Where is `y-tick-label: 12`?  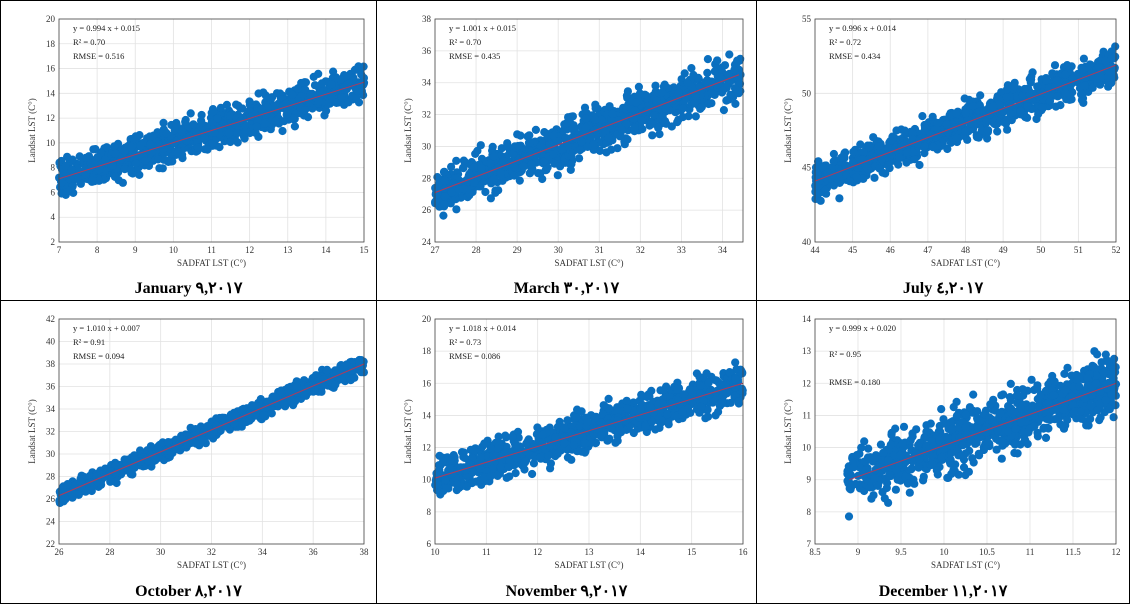
y-tick-label: 12 is located at coordinates (426, 448).